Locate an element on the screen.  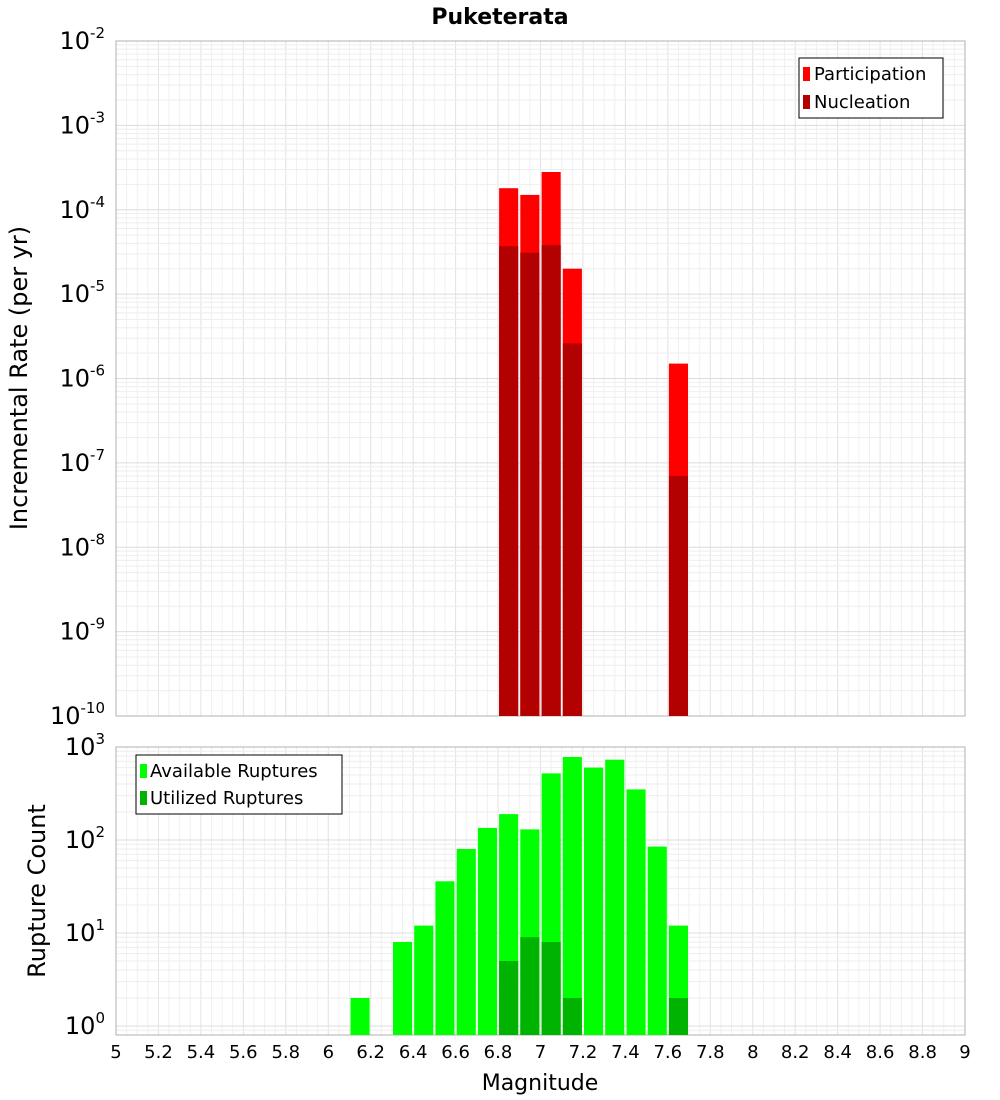
top-panel-y-ticks: 10⁻¹⁰ 10⁻⁹ 10⁻⁸ 10⁻⁷ 10⁻⁶ 10⁻⁵ 10⁻⁴ 10⁻³ 10⁻² is located at coordinates (77, 377).